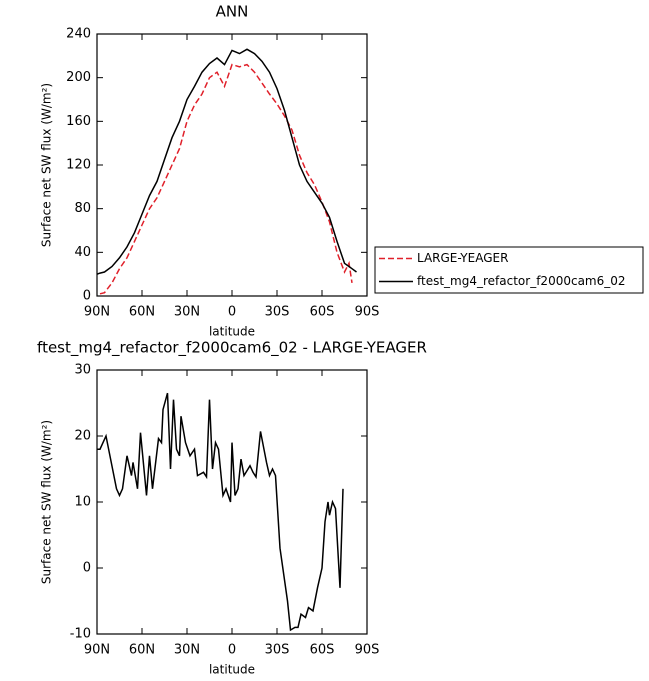 The height and width of the screenshot is (681, 649). Describe the element at coordinates (462, 258) in the screenshot. I see `legend-label: LARGE-YEAGER` at that location.